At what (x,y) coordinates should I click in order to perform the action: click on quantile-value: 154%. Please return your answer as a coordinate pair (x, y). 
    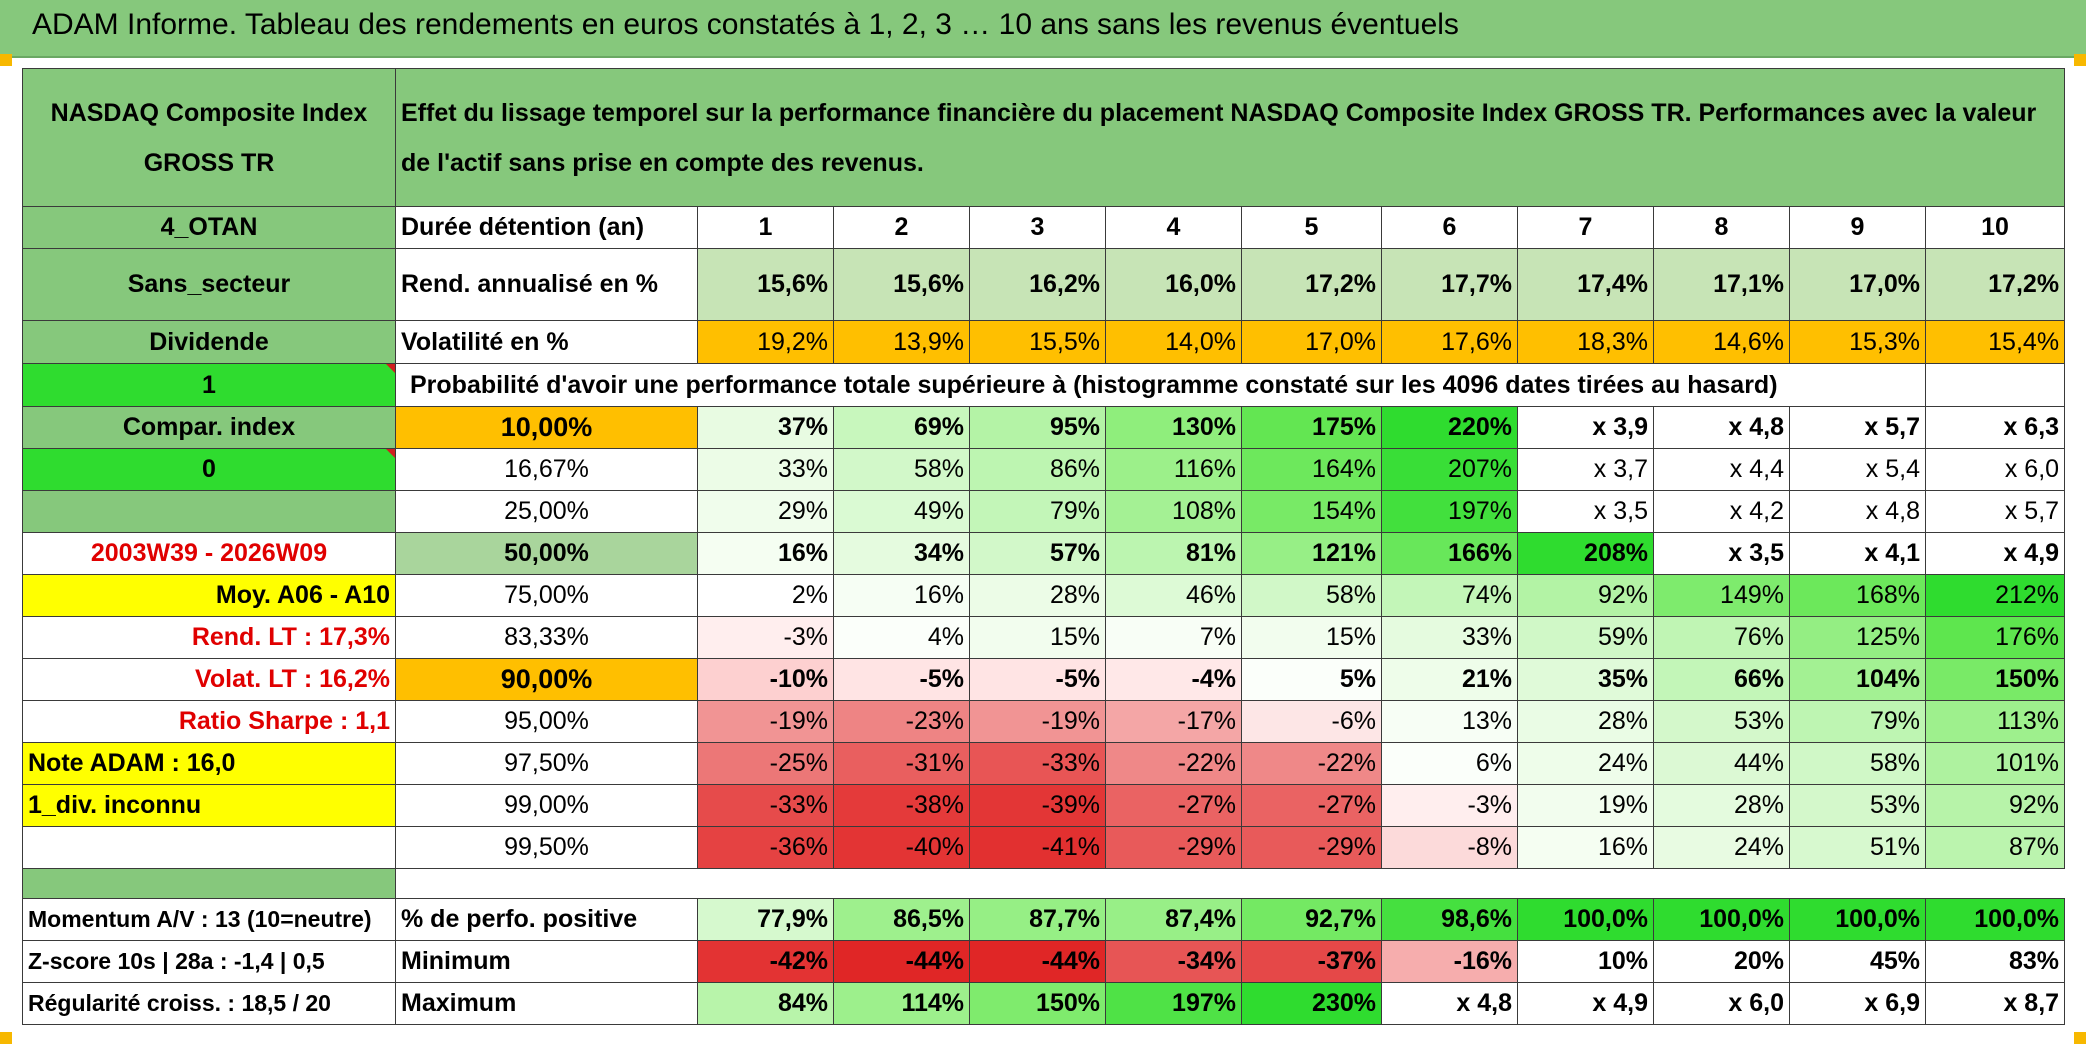
    Looking at the image, I should click on (1311, 511).